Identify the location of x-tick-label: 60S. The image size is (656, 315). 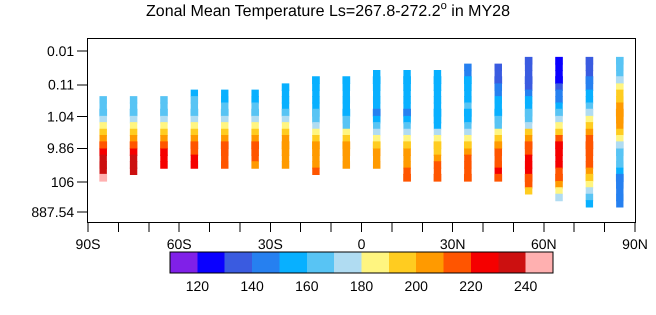
(179, 244).